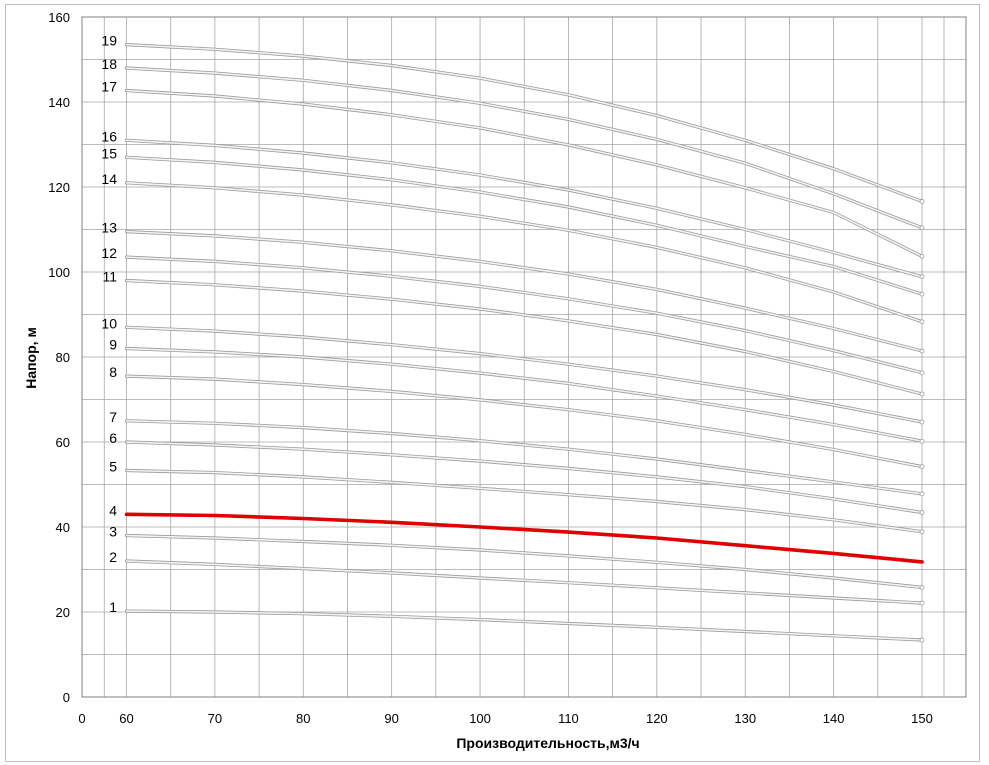 This screenshot has height=765, width=989. Describe the element at coordinates (81, 718) in the screenshot. I see `x-tick-label: 0` at that location.